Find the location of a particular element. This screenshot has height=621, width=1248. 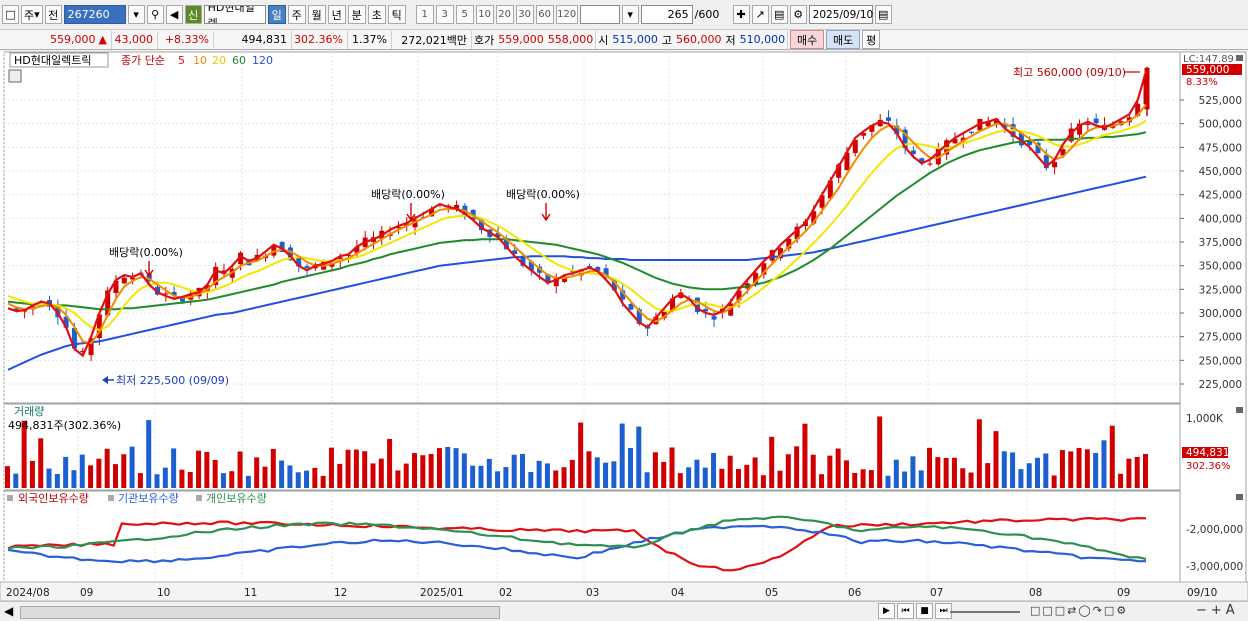

individual-holdings-line is located at coordinates (577, 538).